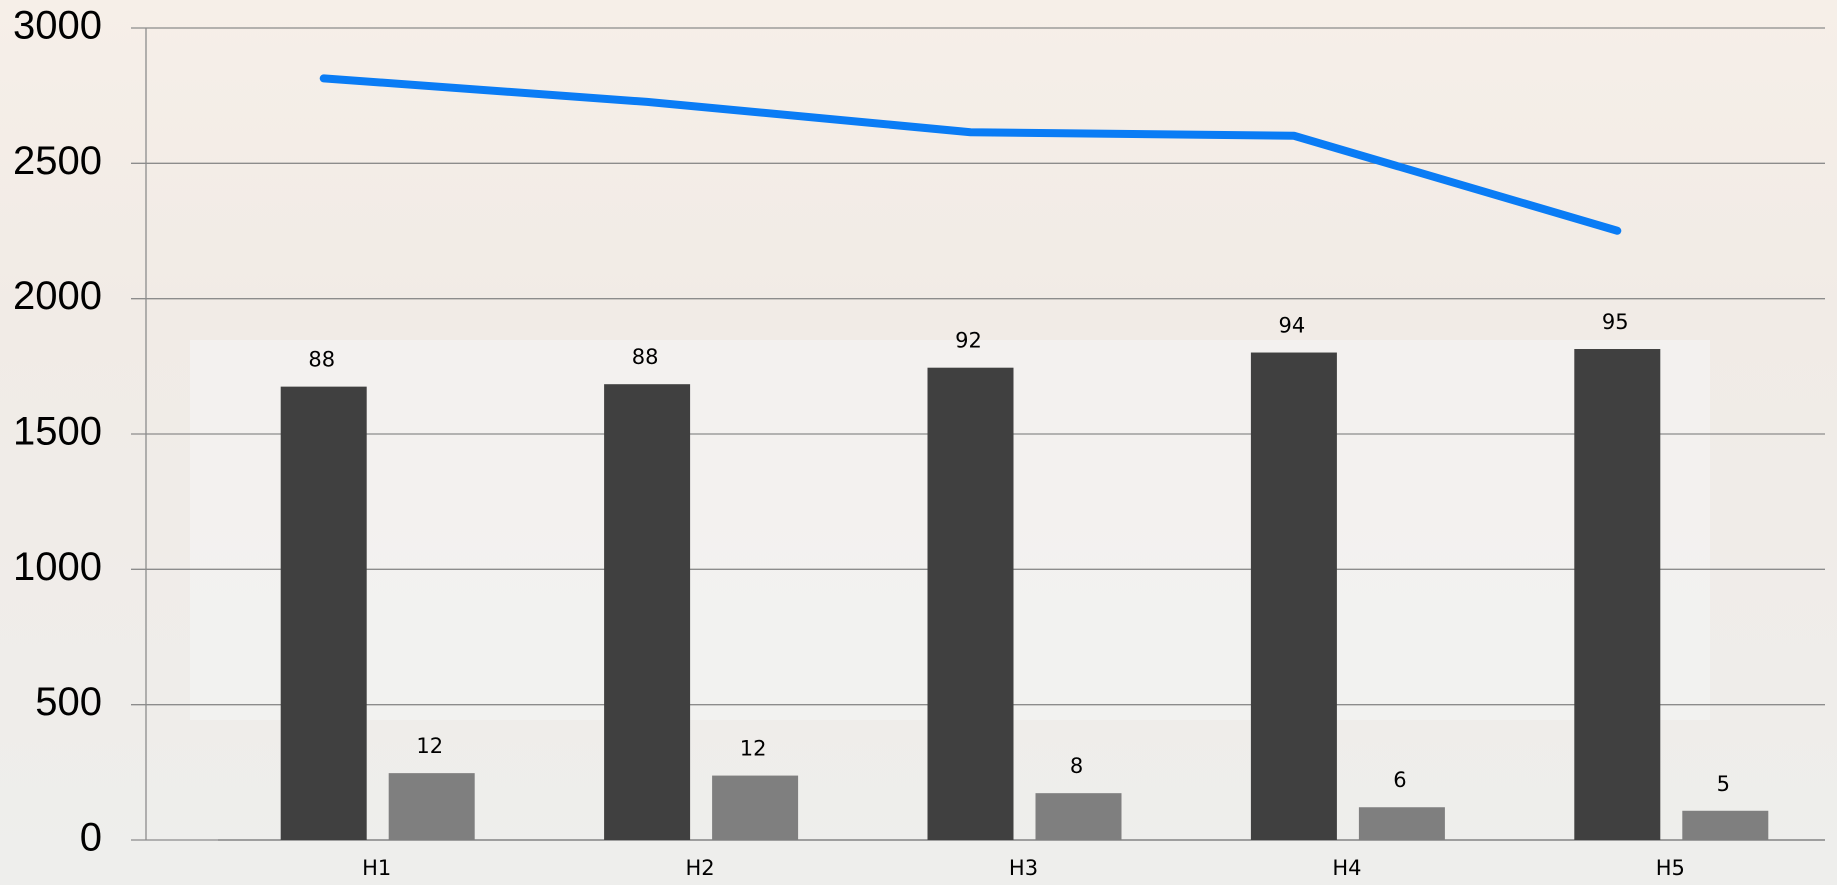 The height and width of the screenshot is (885, 1837). I want to click on y-tick-label: 500, so click(68, 702).